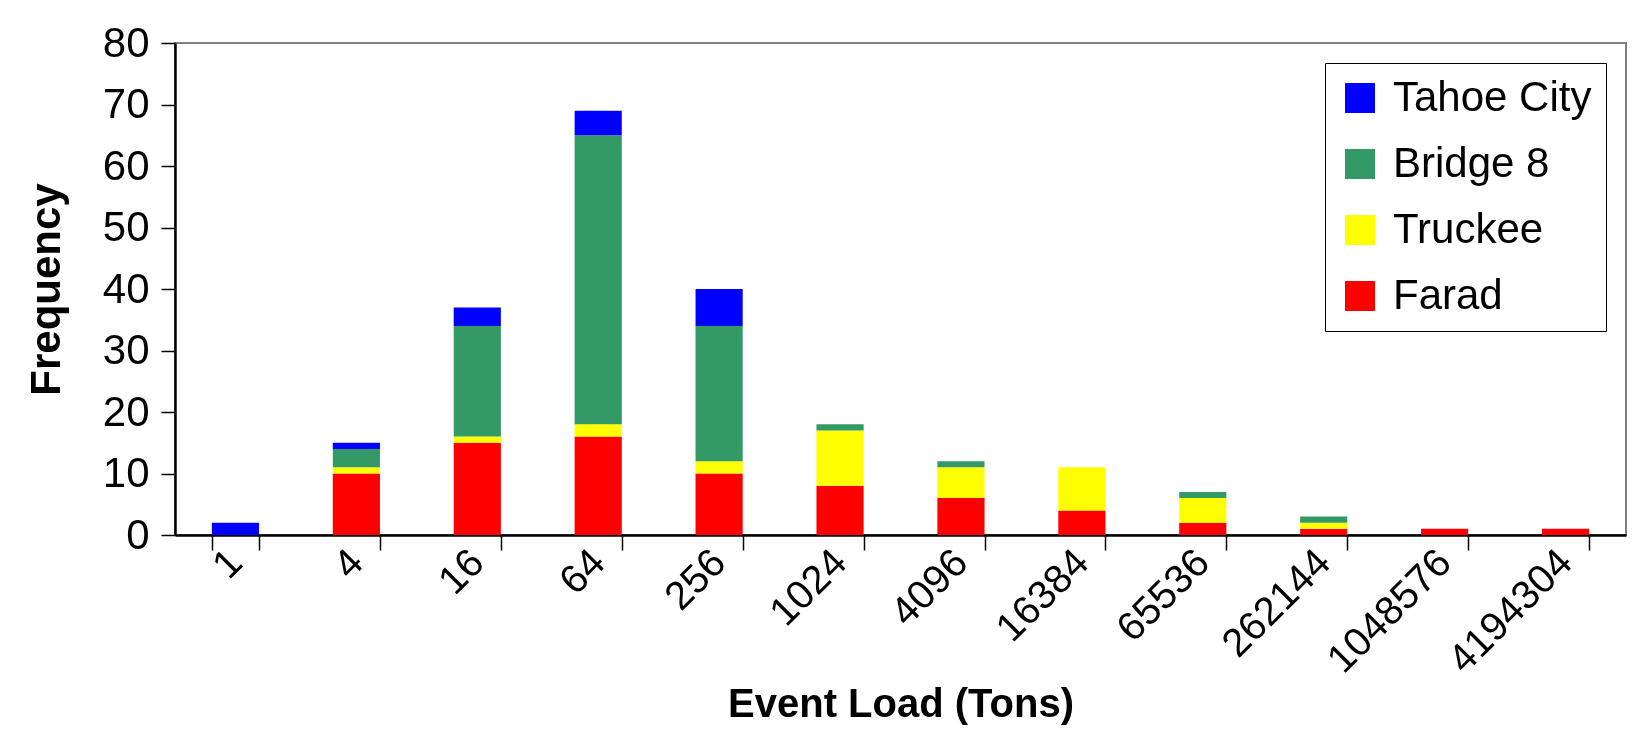 The height and width of the screenshot is (753, 1652). I want to click on legend-label: Farad, so click(1448, 294).